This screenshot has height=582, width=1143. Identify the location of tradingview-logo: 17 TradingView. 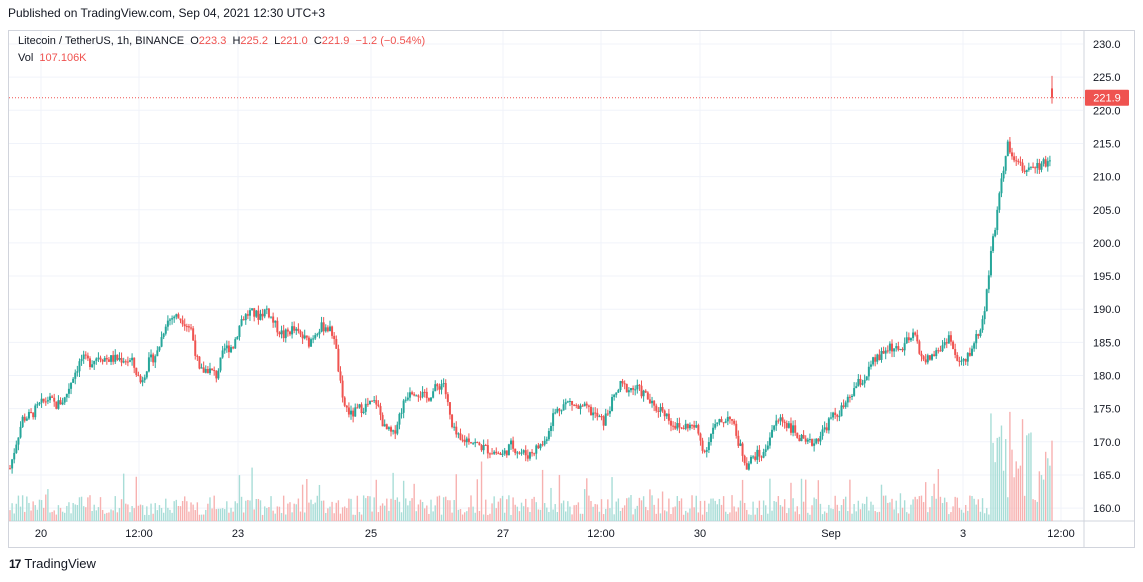
(52, 563).